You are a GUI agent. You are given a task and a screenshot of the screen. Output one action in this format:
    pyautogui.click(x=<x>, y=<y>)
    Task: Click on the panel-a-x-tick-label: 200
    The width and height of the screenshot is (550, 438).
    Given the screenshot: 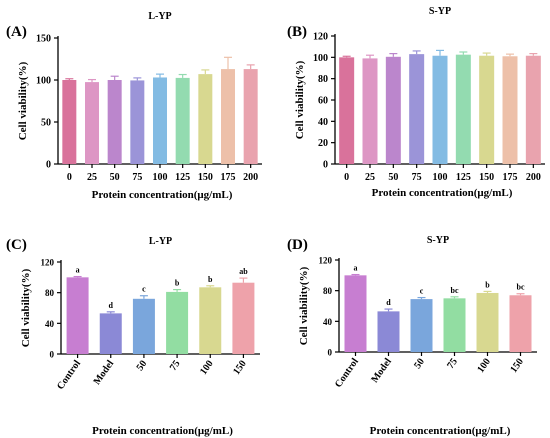 What is the action you would take?
    pyautogui.click(x=250, y=177)
    